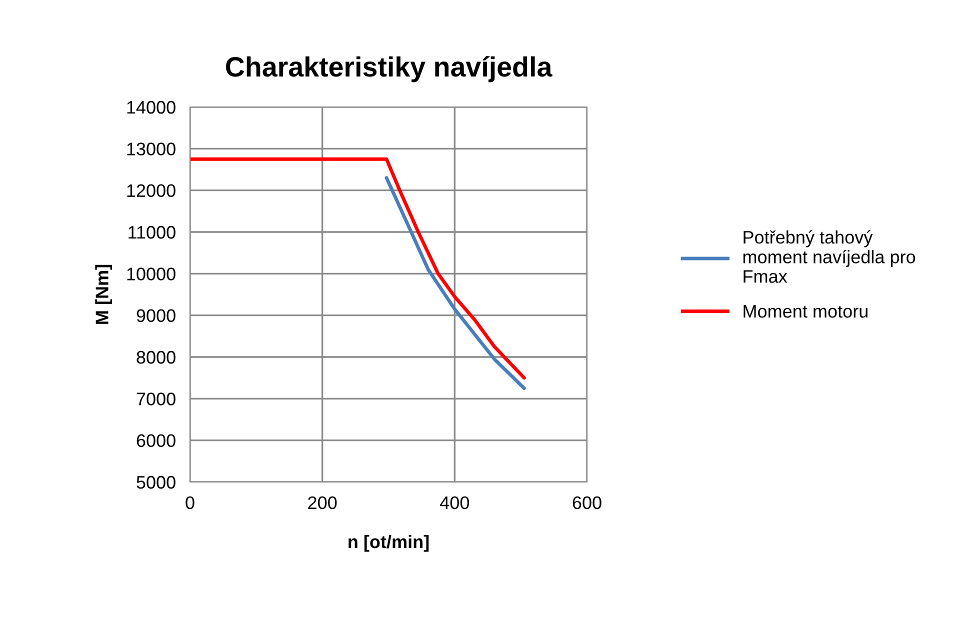  I want to click on y-tick-label: 9000, so click(156, 315).